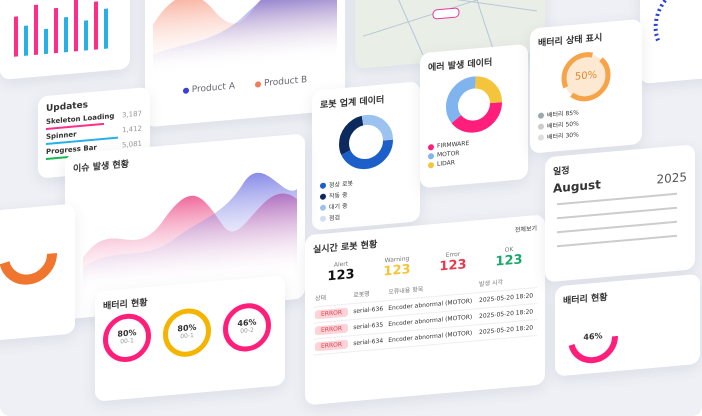  I want to click on status-count: Error 123, so click(453, 262).